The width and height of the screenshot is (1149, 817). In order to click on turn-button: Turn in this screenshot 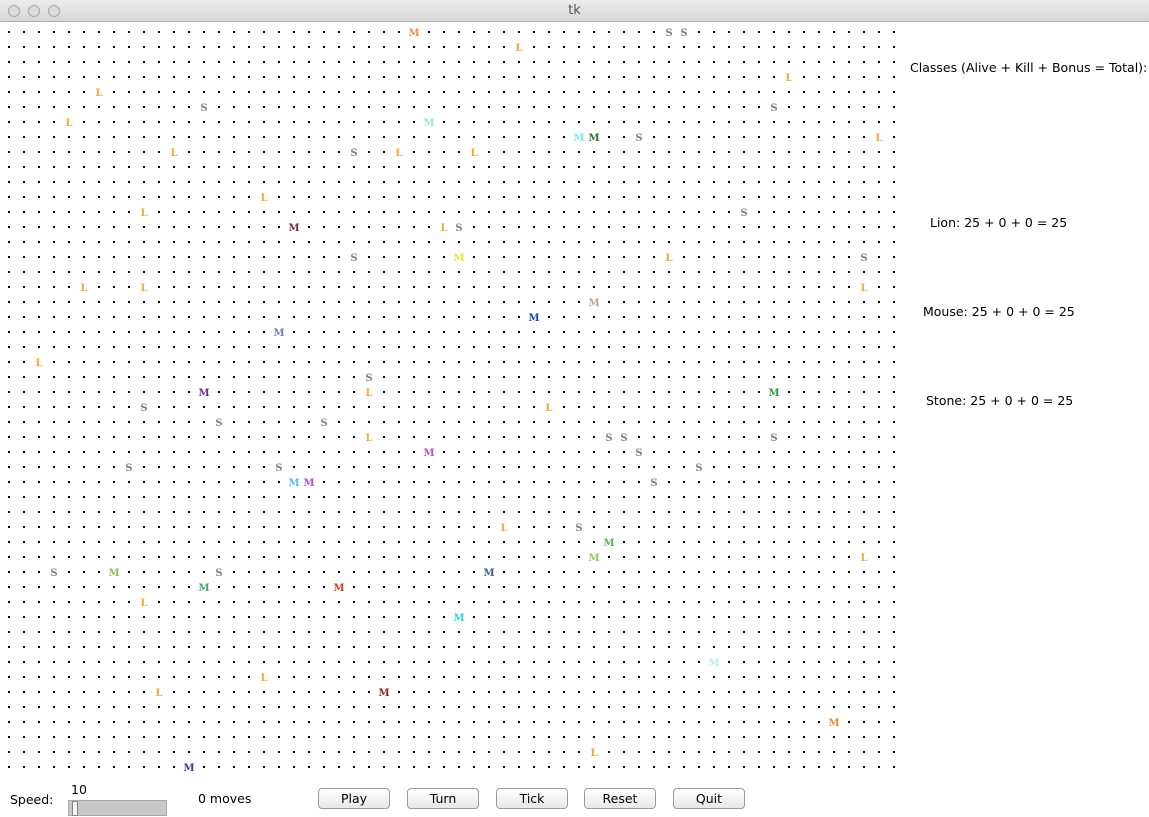, I will do `click(443, 798)`.